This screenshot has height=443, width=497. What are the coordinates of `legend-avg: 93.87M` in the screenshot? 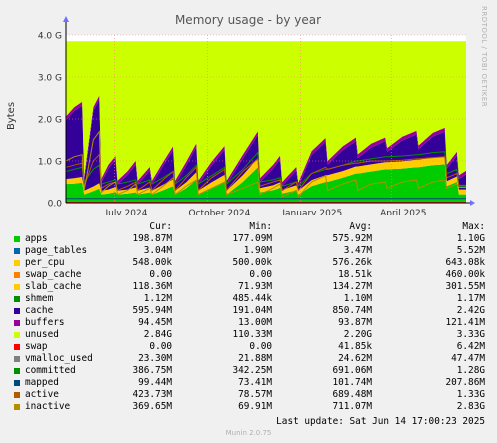 It's located at (355, 322).